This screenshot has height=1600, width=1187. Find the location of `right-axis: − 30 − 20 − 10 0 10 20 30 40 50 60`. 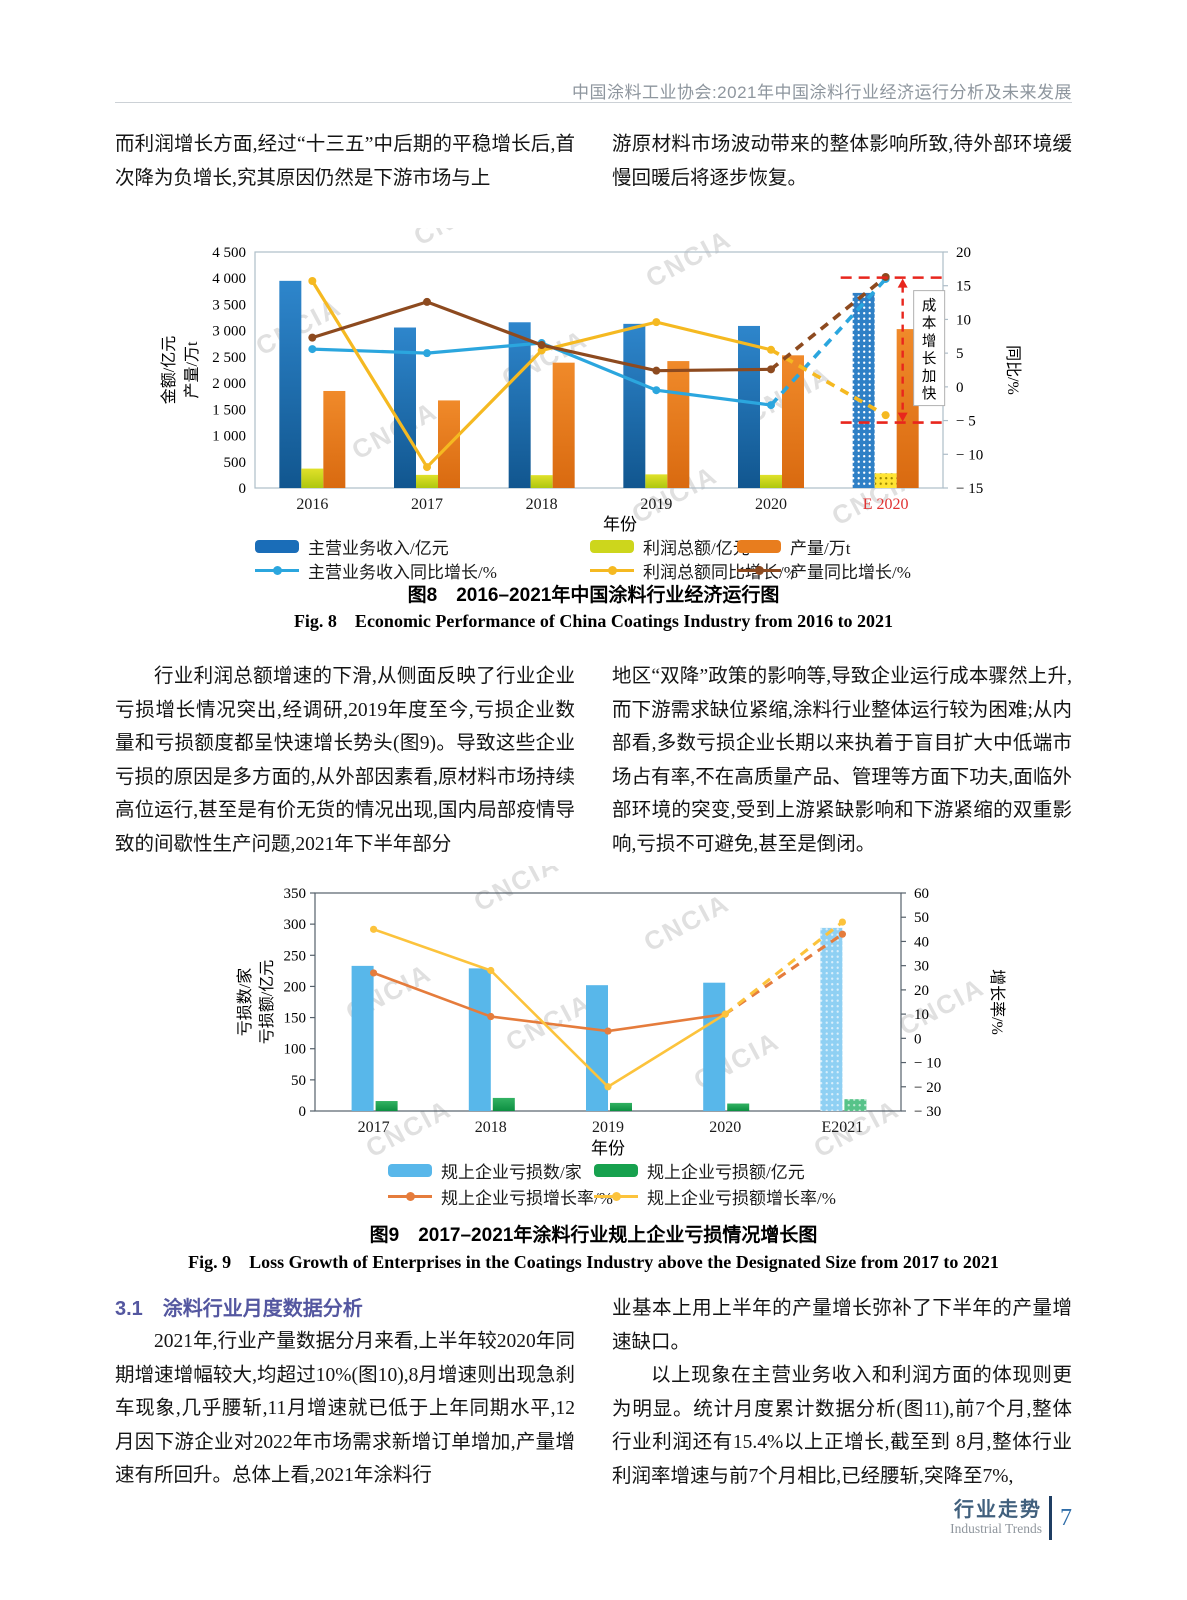

right-axis: − 30 − 20 − 10 0 10 20 30 40 50 60 is located at coordinates (921, 1003).